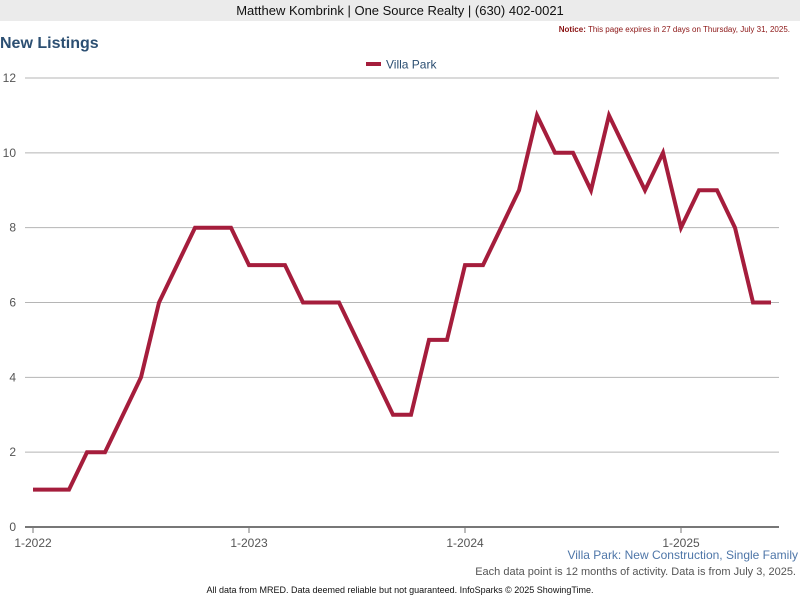  Describe the element at coordinates (572, 29) in the screenshot. I see `notice-label: Notice:` at that location.